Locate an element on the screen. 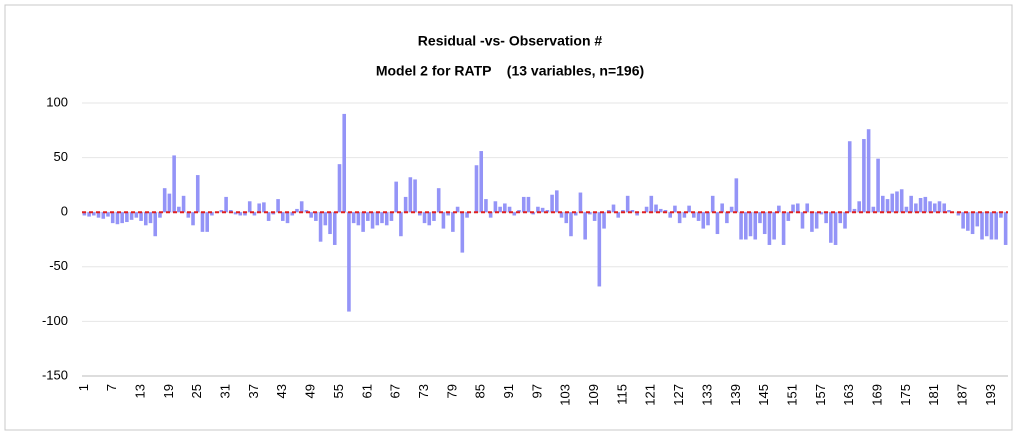  x-tick-label: 169 is located at coordinates (877, 395).